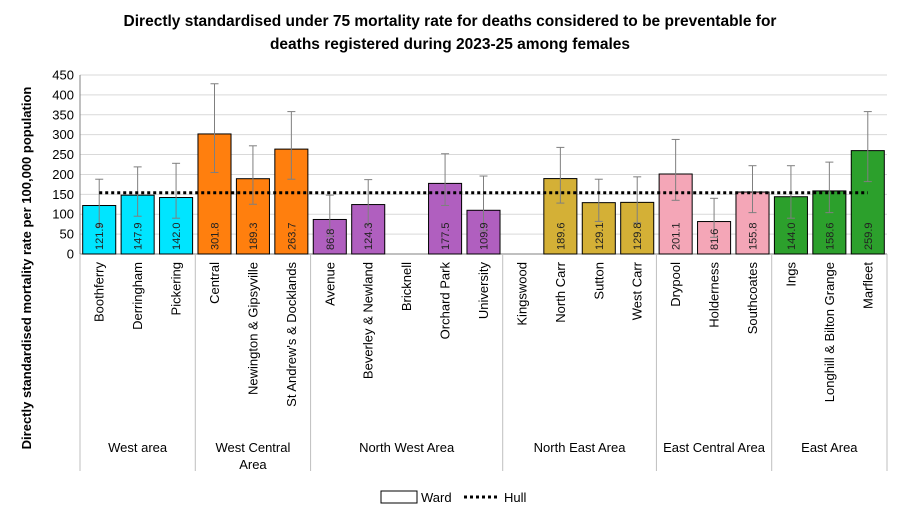  Describe the element at coordinates (70, 254) in the screenshot. I see `y-tick-label: 0` at that location.